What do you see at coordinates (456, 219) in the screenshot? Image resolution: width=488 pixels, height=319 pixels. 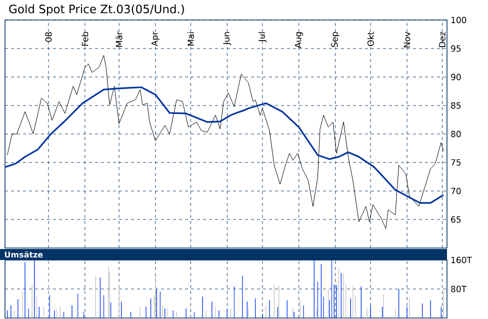 I see `y-tick-label: 65` at bounding box center [456, 219].